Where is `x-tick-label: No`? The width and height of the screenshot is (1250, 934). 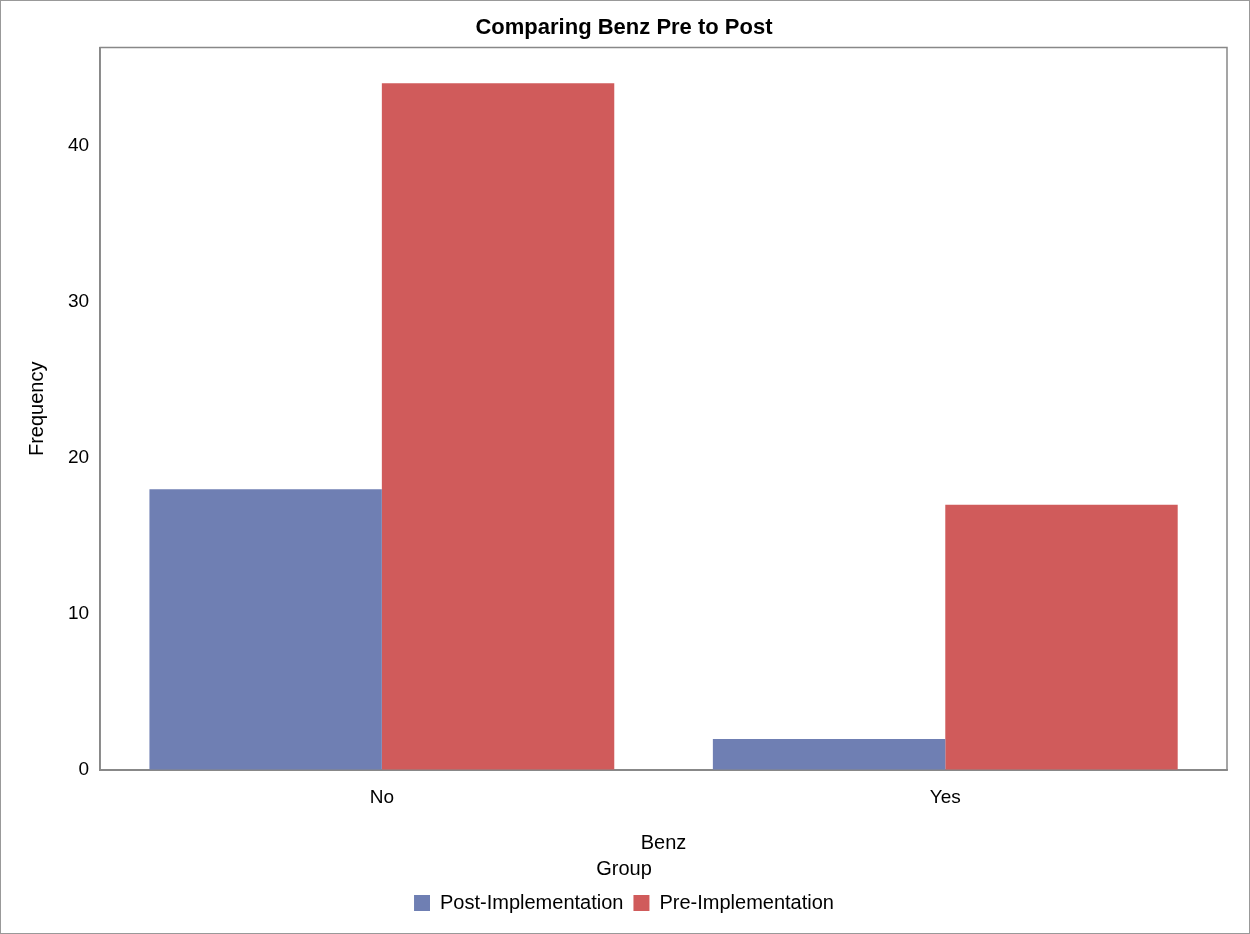
x-tick-label: No is located at coordinates (381, 796).